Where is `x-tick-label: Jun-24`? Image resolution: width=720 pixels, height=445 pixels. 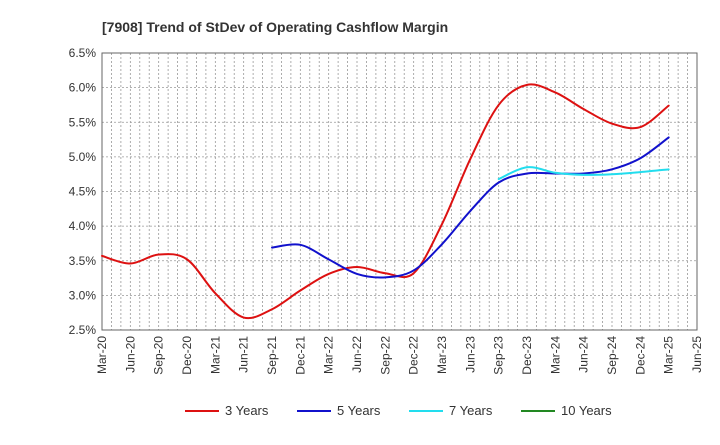 x-tick-label: Jun-24 is located at coordinates (584, 354).